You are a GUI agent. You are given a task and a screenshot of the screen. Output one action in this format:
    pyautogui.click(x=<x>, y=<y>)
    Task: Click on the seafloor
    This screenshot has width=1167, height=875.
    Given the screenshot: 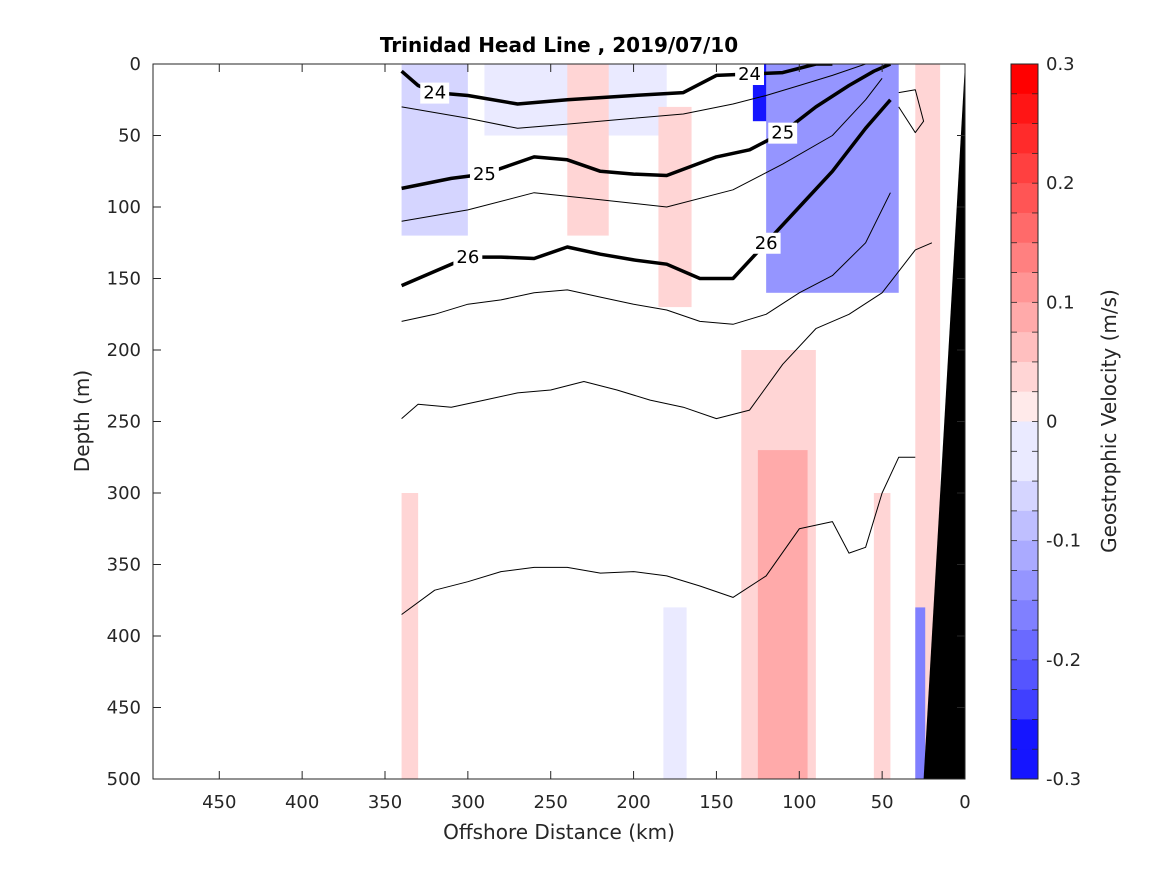 What is the action you would take?
    pyautogui.click(x=944, y=421)
    